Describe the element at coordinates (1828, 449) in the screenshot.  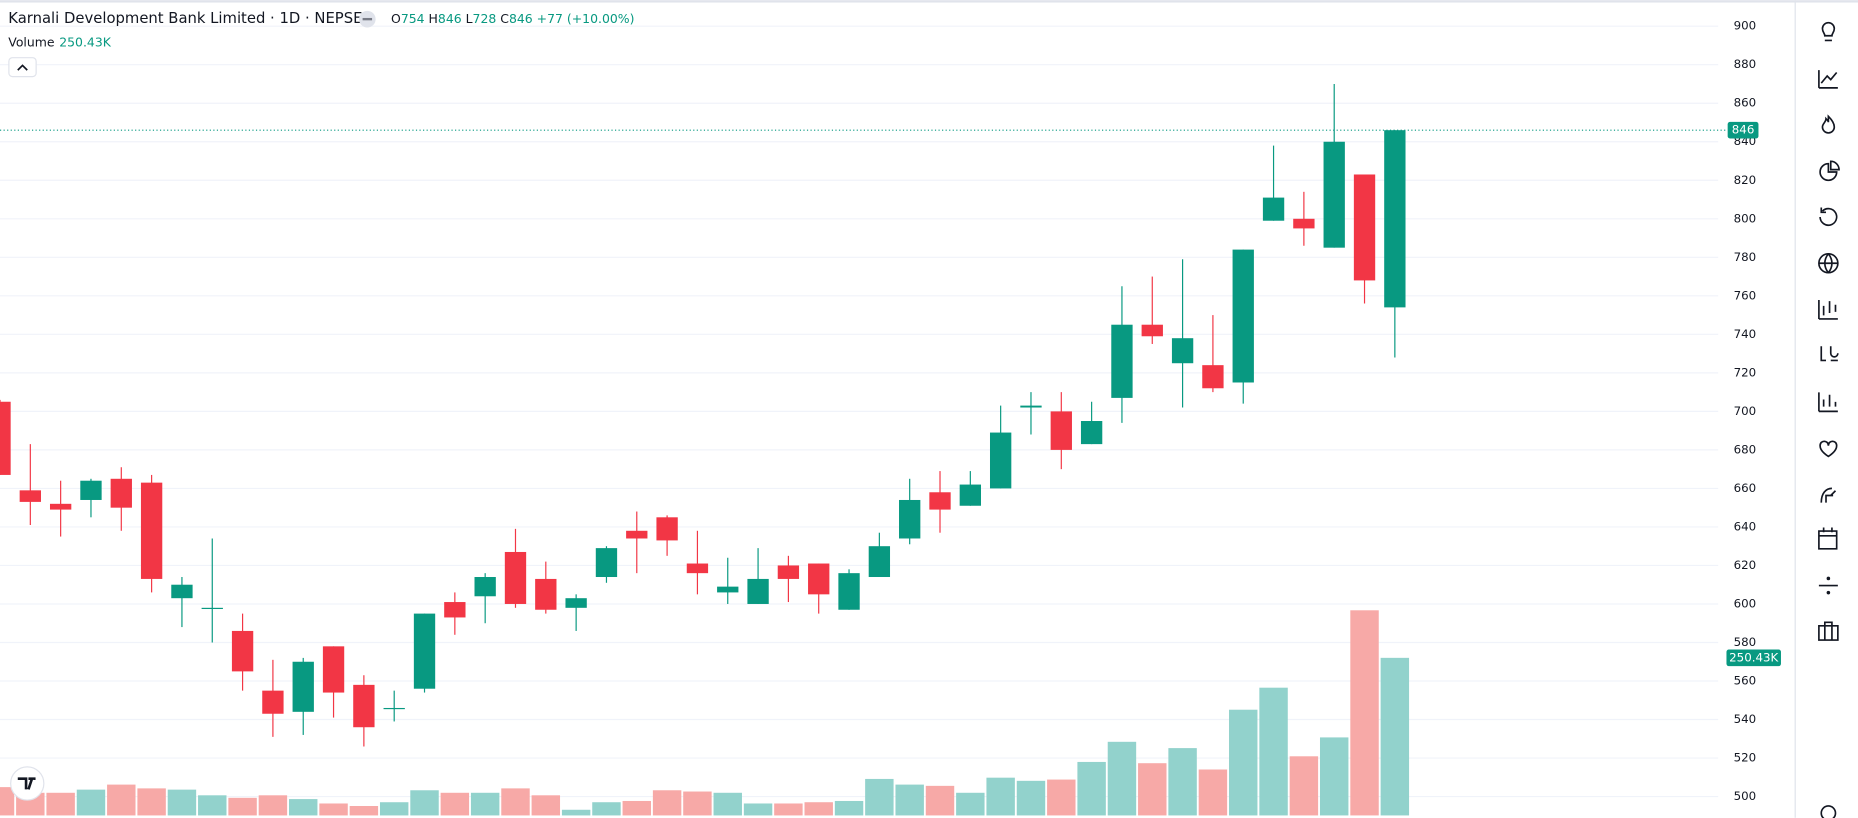
I see `favorites-icon` at that location.